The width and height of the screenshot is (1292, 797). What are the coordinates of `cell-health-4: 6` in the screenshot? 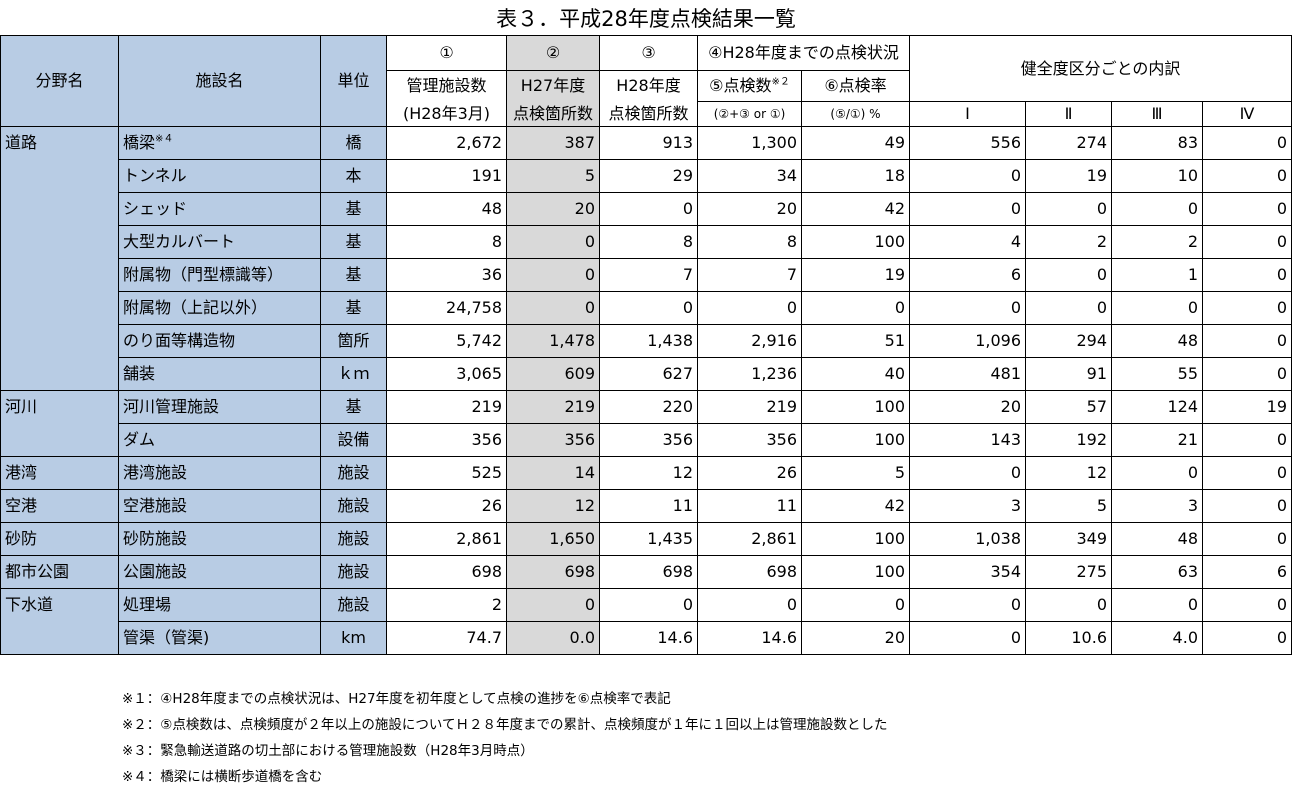 It's located at (1247, 572).